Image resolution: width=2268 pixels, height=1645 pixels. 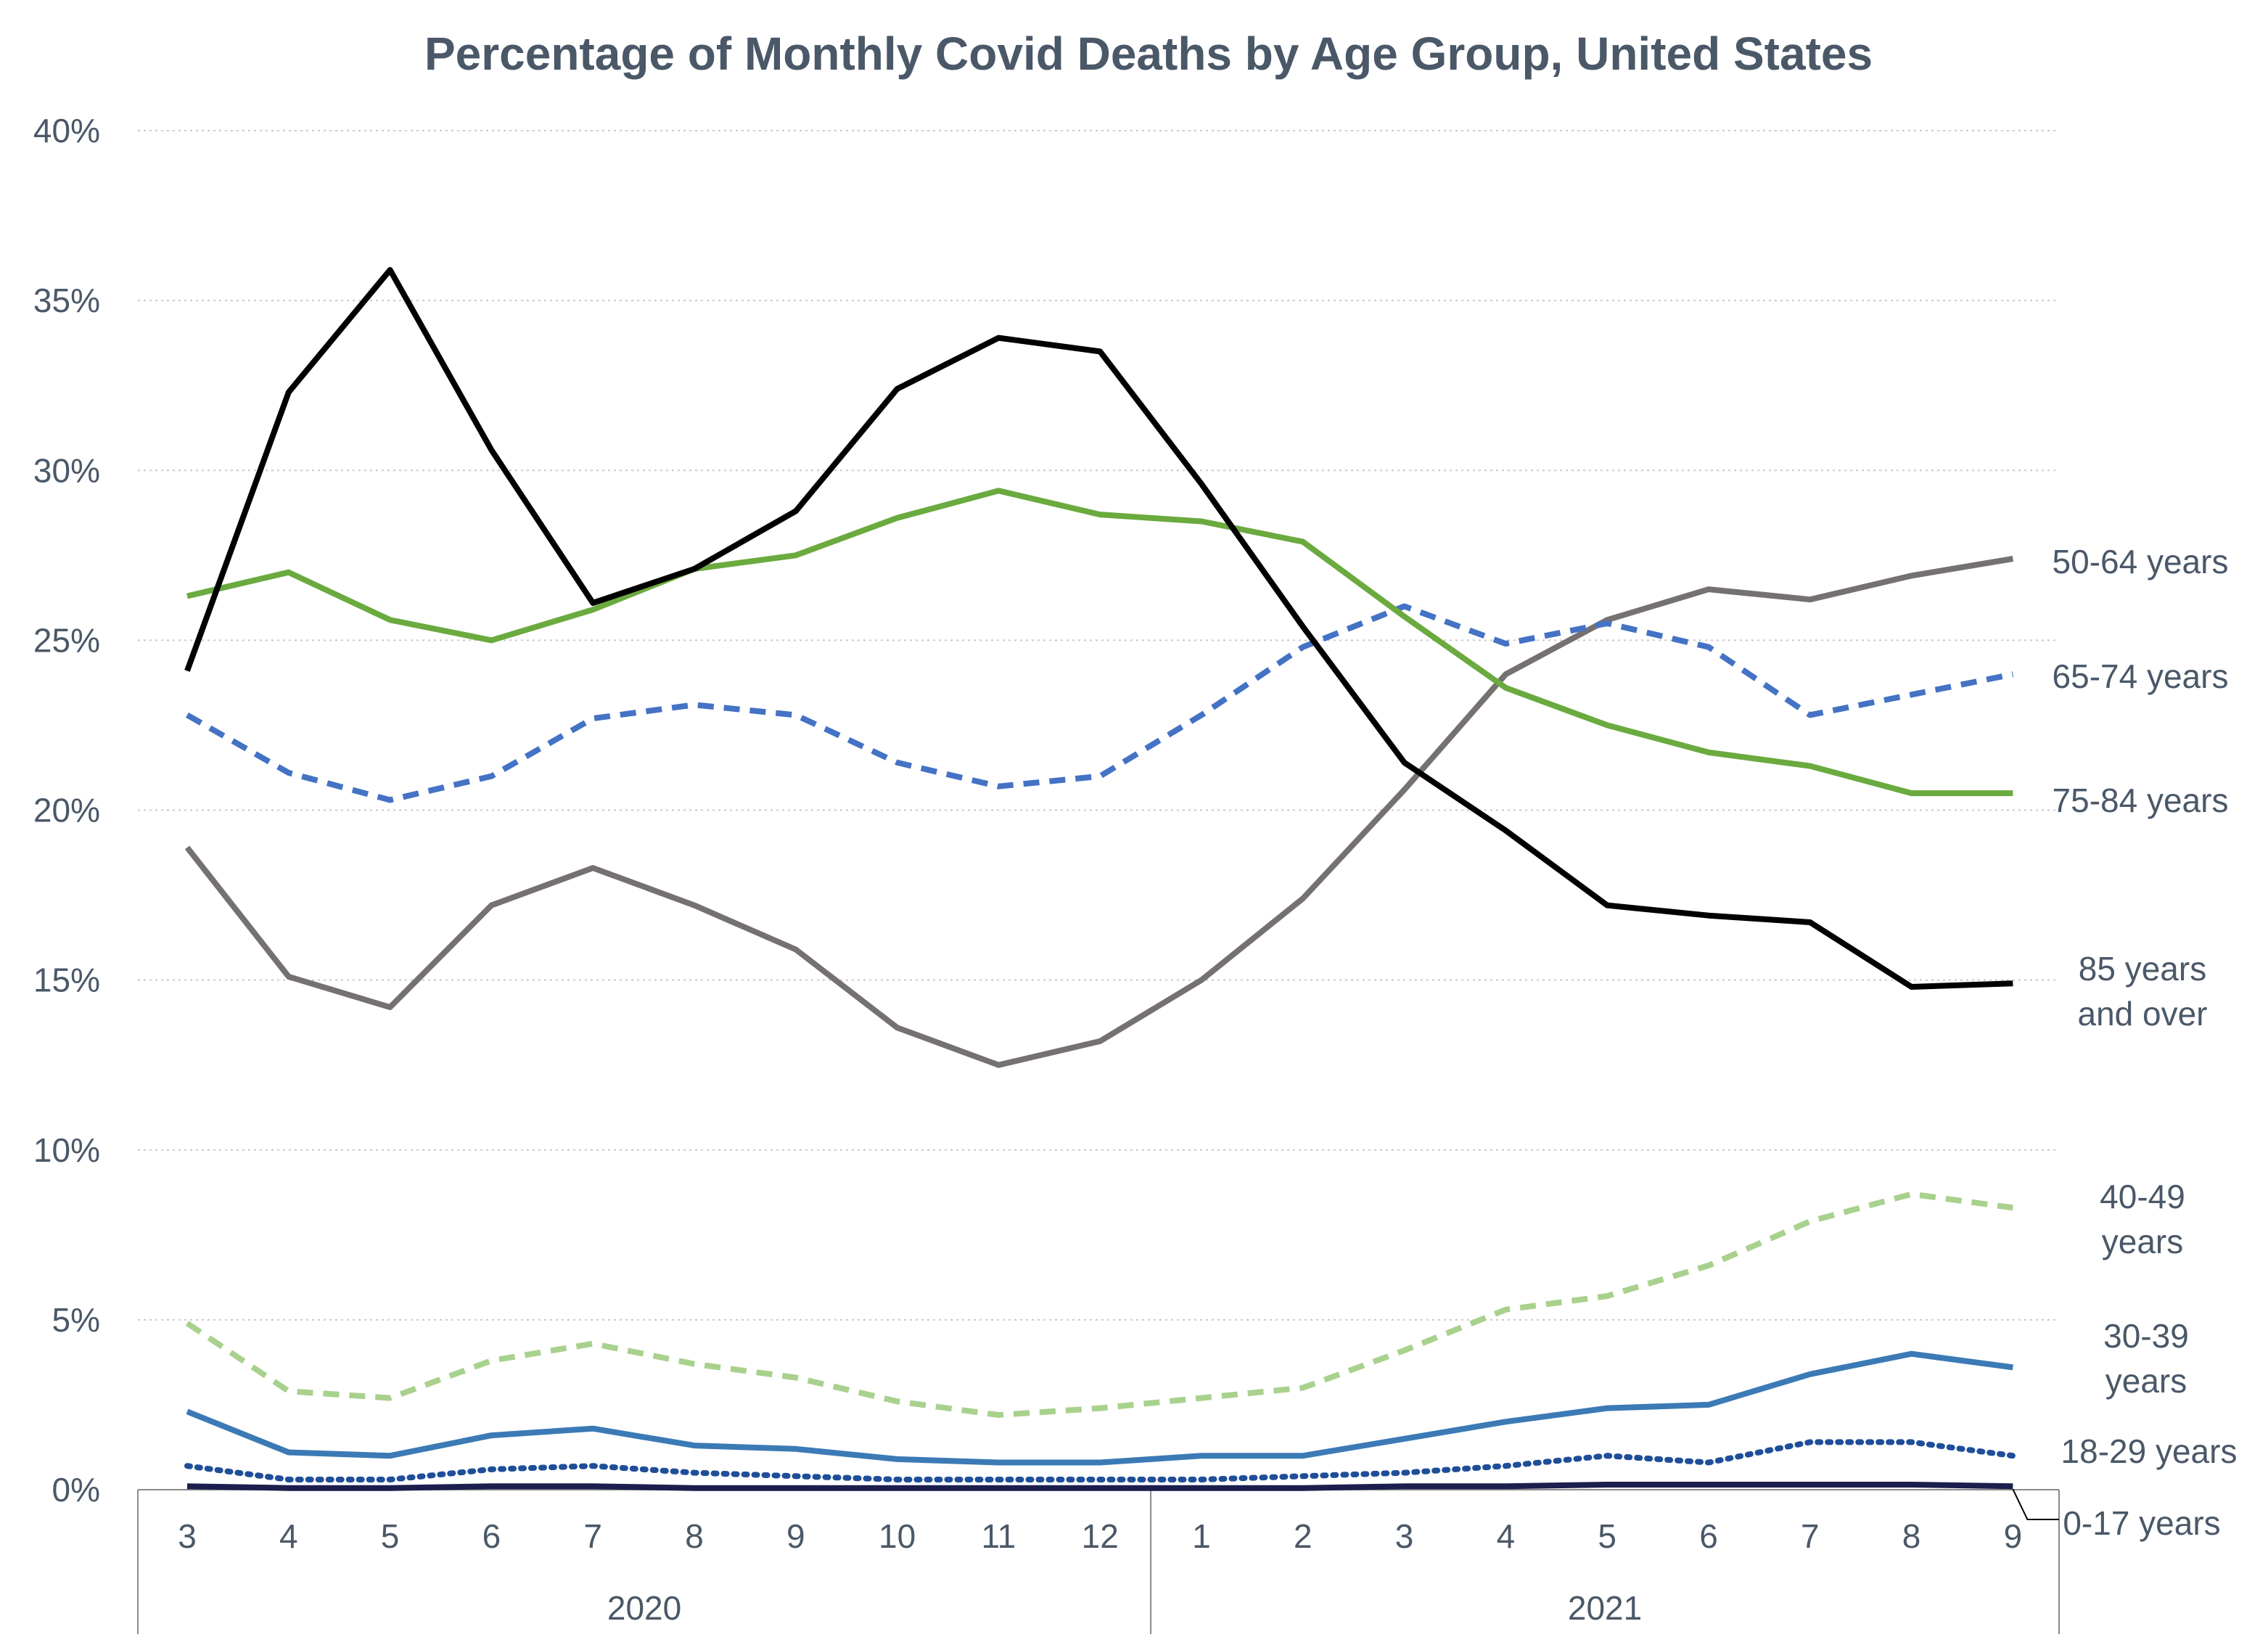 What do you see at coordinates (2142, 969) in the screenshot?
I see `series-label-line: 85 years` at bounding box center [2142, 969].